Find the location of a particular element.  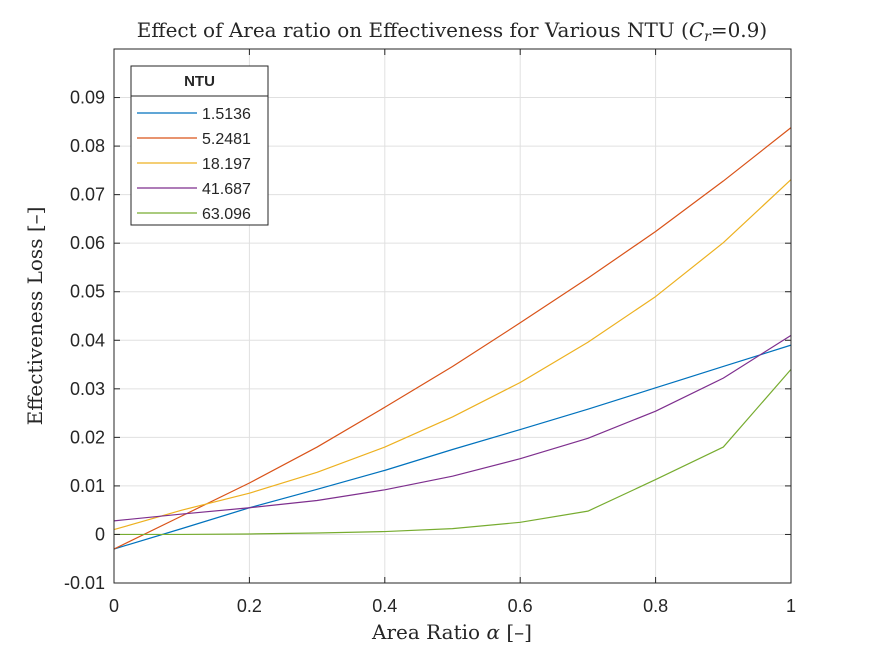

y-tick-label: 0.08 is located at coordinates (87, 146).